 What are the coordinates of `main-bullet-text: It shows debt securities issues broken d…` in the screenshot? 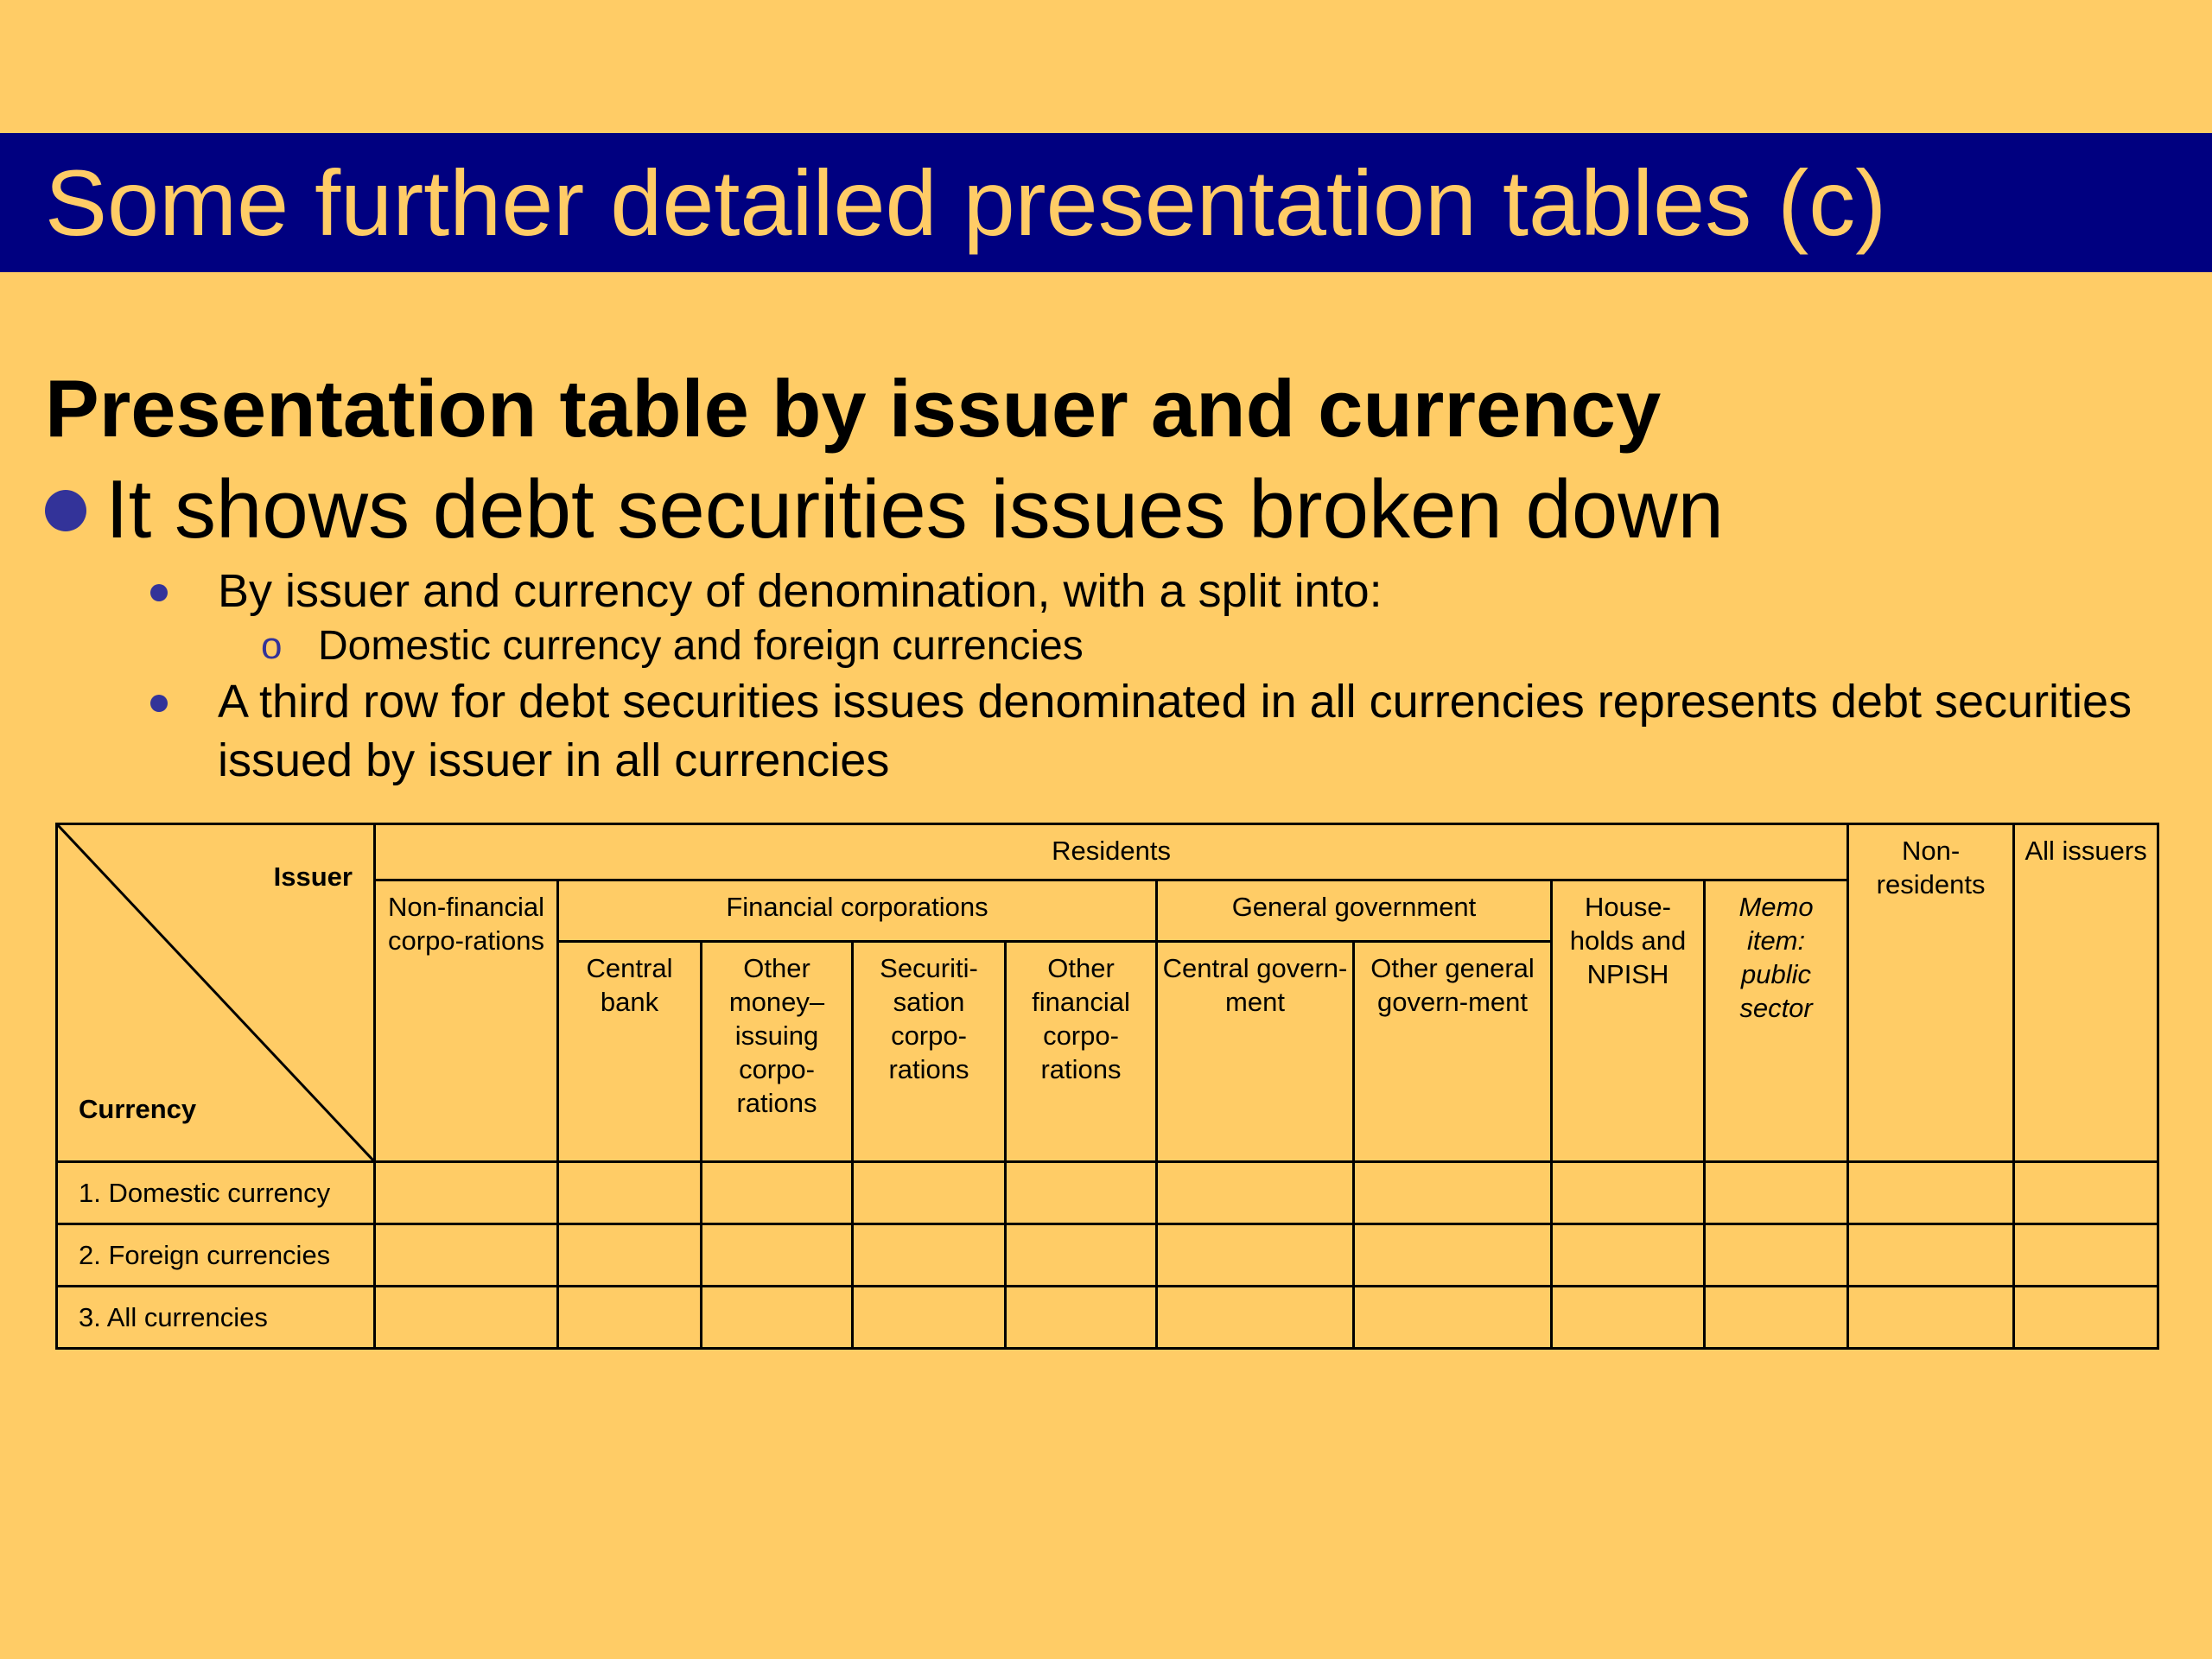 It's located at (914, 509).